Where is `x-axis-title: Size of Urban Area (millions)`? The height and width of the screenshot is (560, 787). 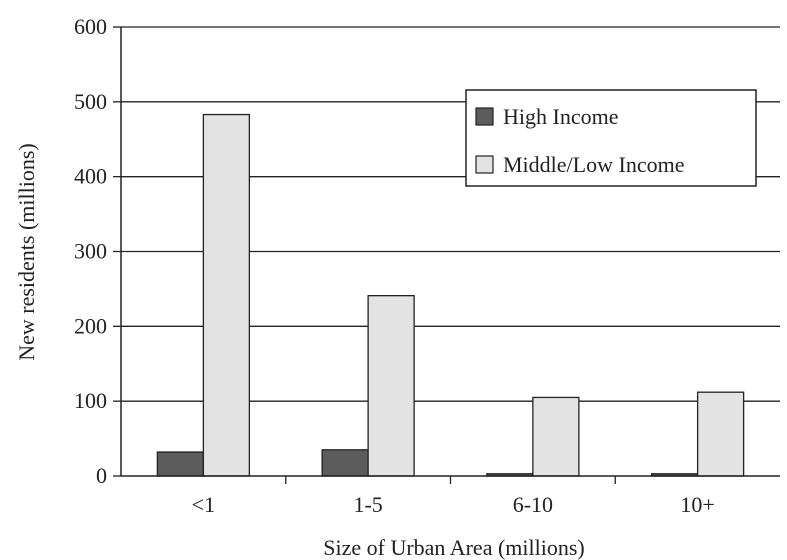 x-axis-title: Size of Urban Area (millions) is located at coordinates (454, 547).